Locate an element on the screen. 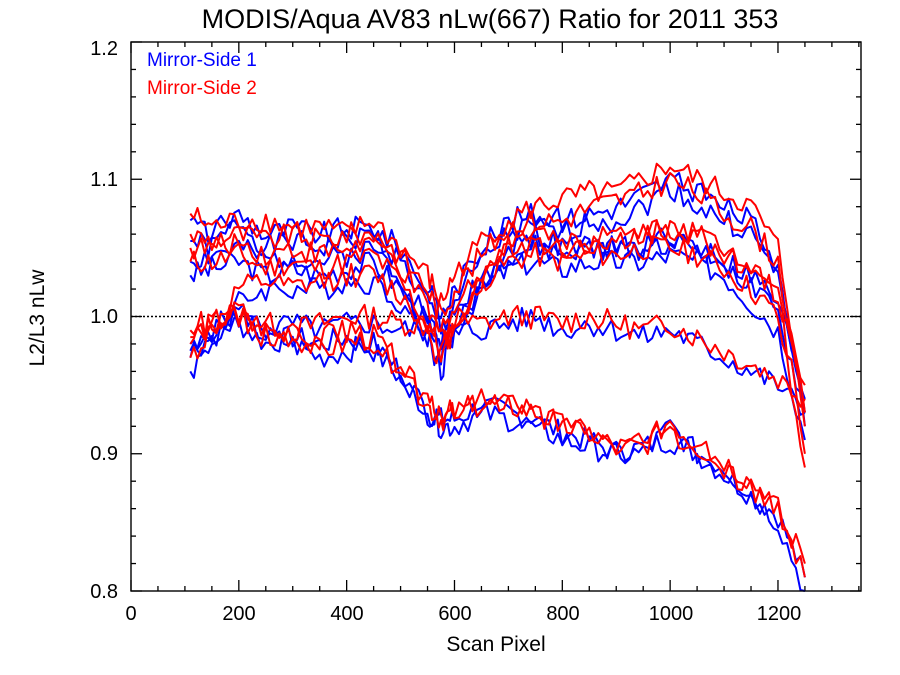  legend-label-mirror-side-2: Mirror-Side 2 is located at coordinates (202, 88).